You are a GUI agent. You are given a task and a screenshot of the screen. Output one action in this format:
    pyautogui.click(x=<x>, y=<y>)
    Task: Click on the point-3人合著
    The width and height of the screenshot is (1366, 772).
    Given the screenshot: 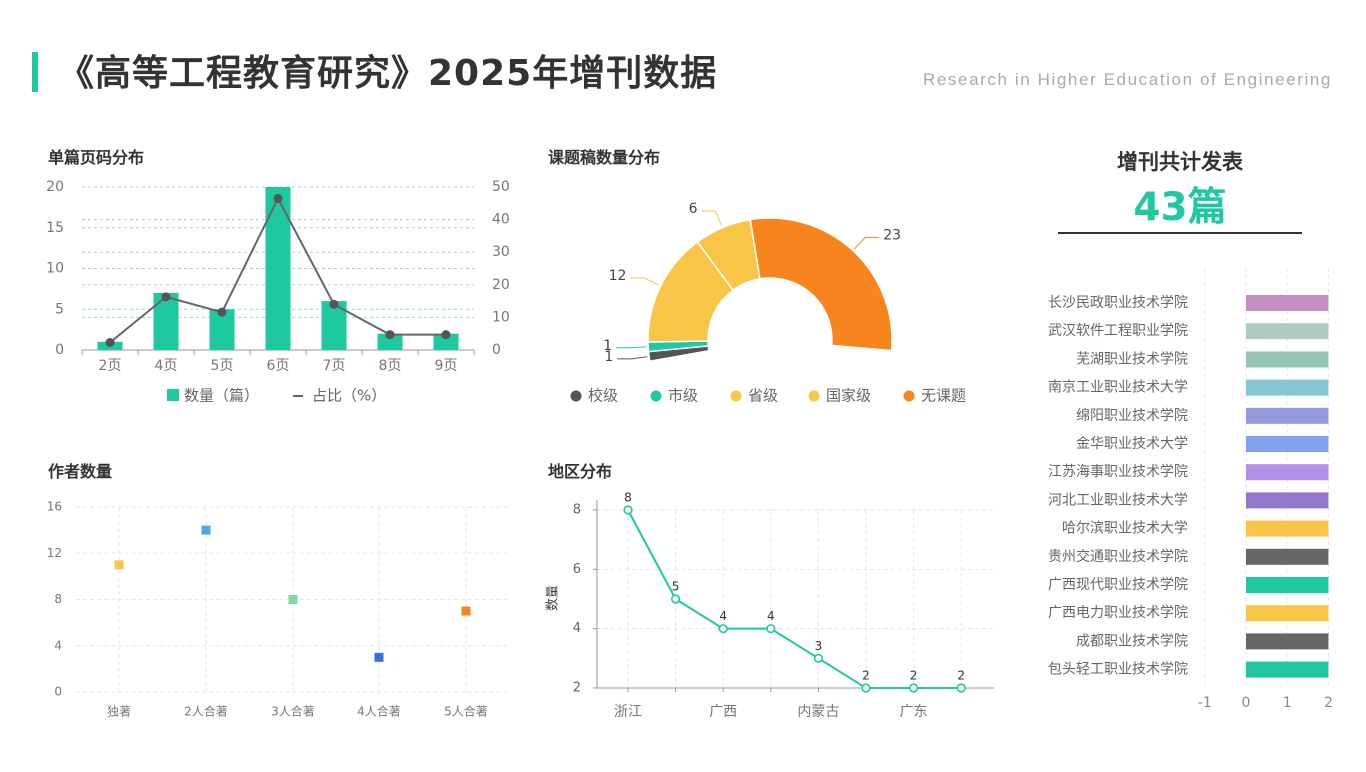 What is the action you would take?
    pyautogui.click(x=293, y=599)
    